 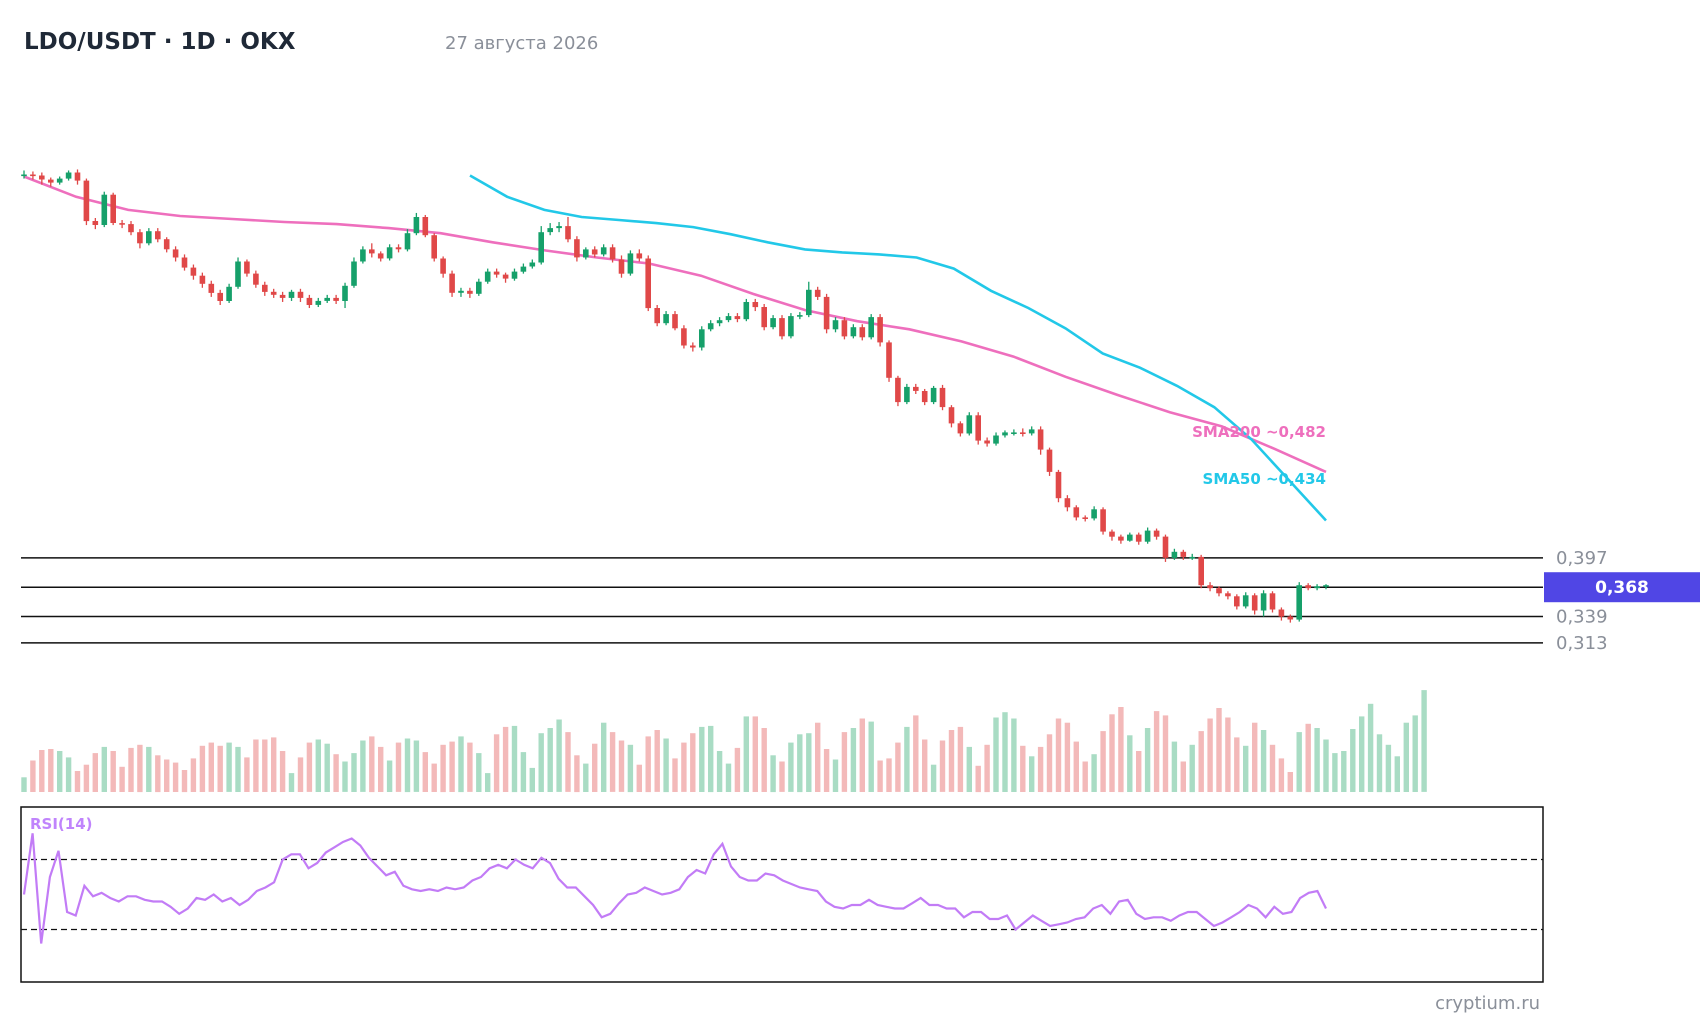 What do you see at coordinates (814, 601) in the screenshot?
I see `level-lines: 0,397 0,339 0,313` at bounding box center [814, 601].